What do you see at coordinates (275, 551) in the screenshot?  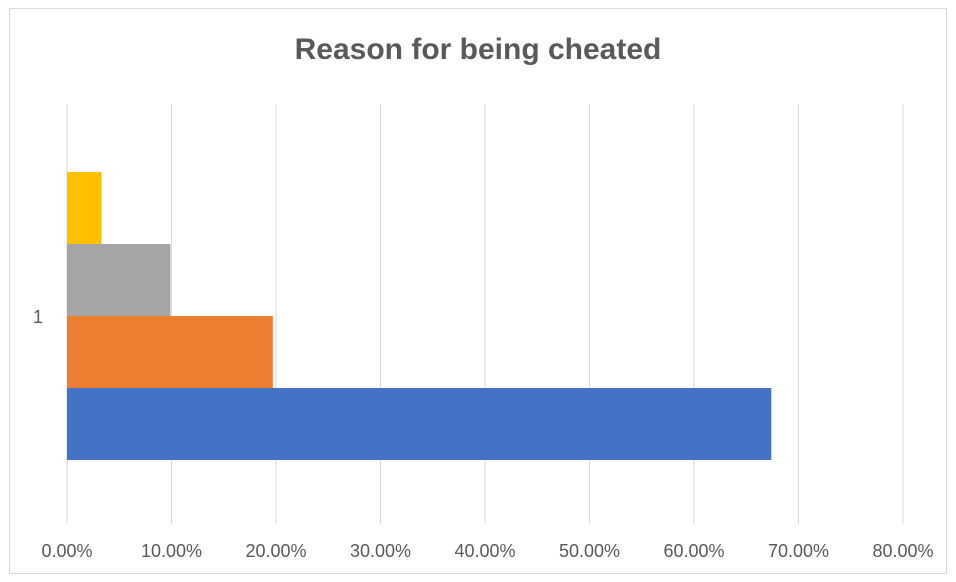 I see `x-tick-label: 20.00%` at bounding box center [275, 551].